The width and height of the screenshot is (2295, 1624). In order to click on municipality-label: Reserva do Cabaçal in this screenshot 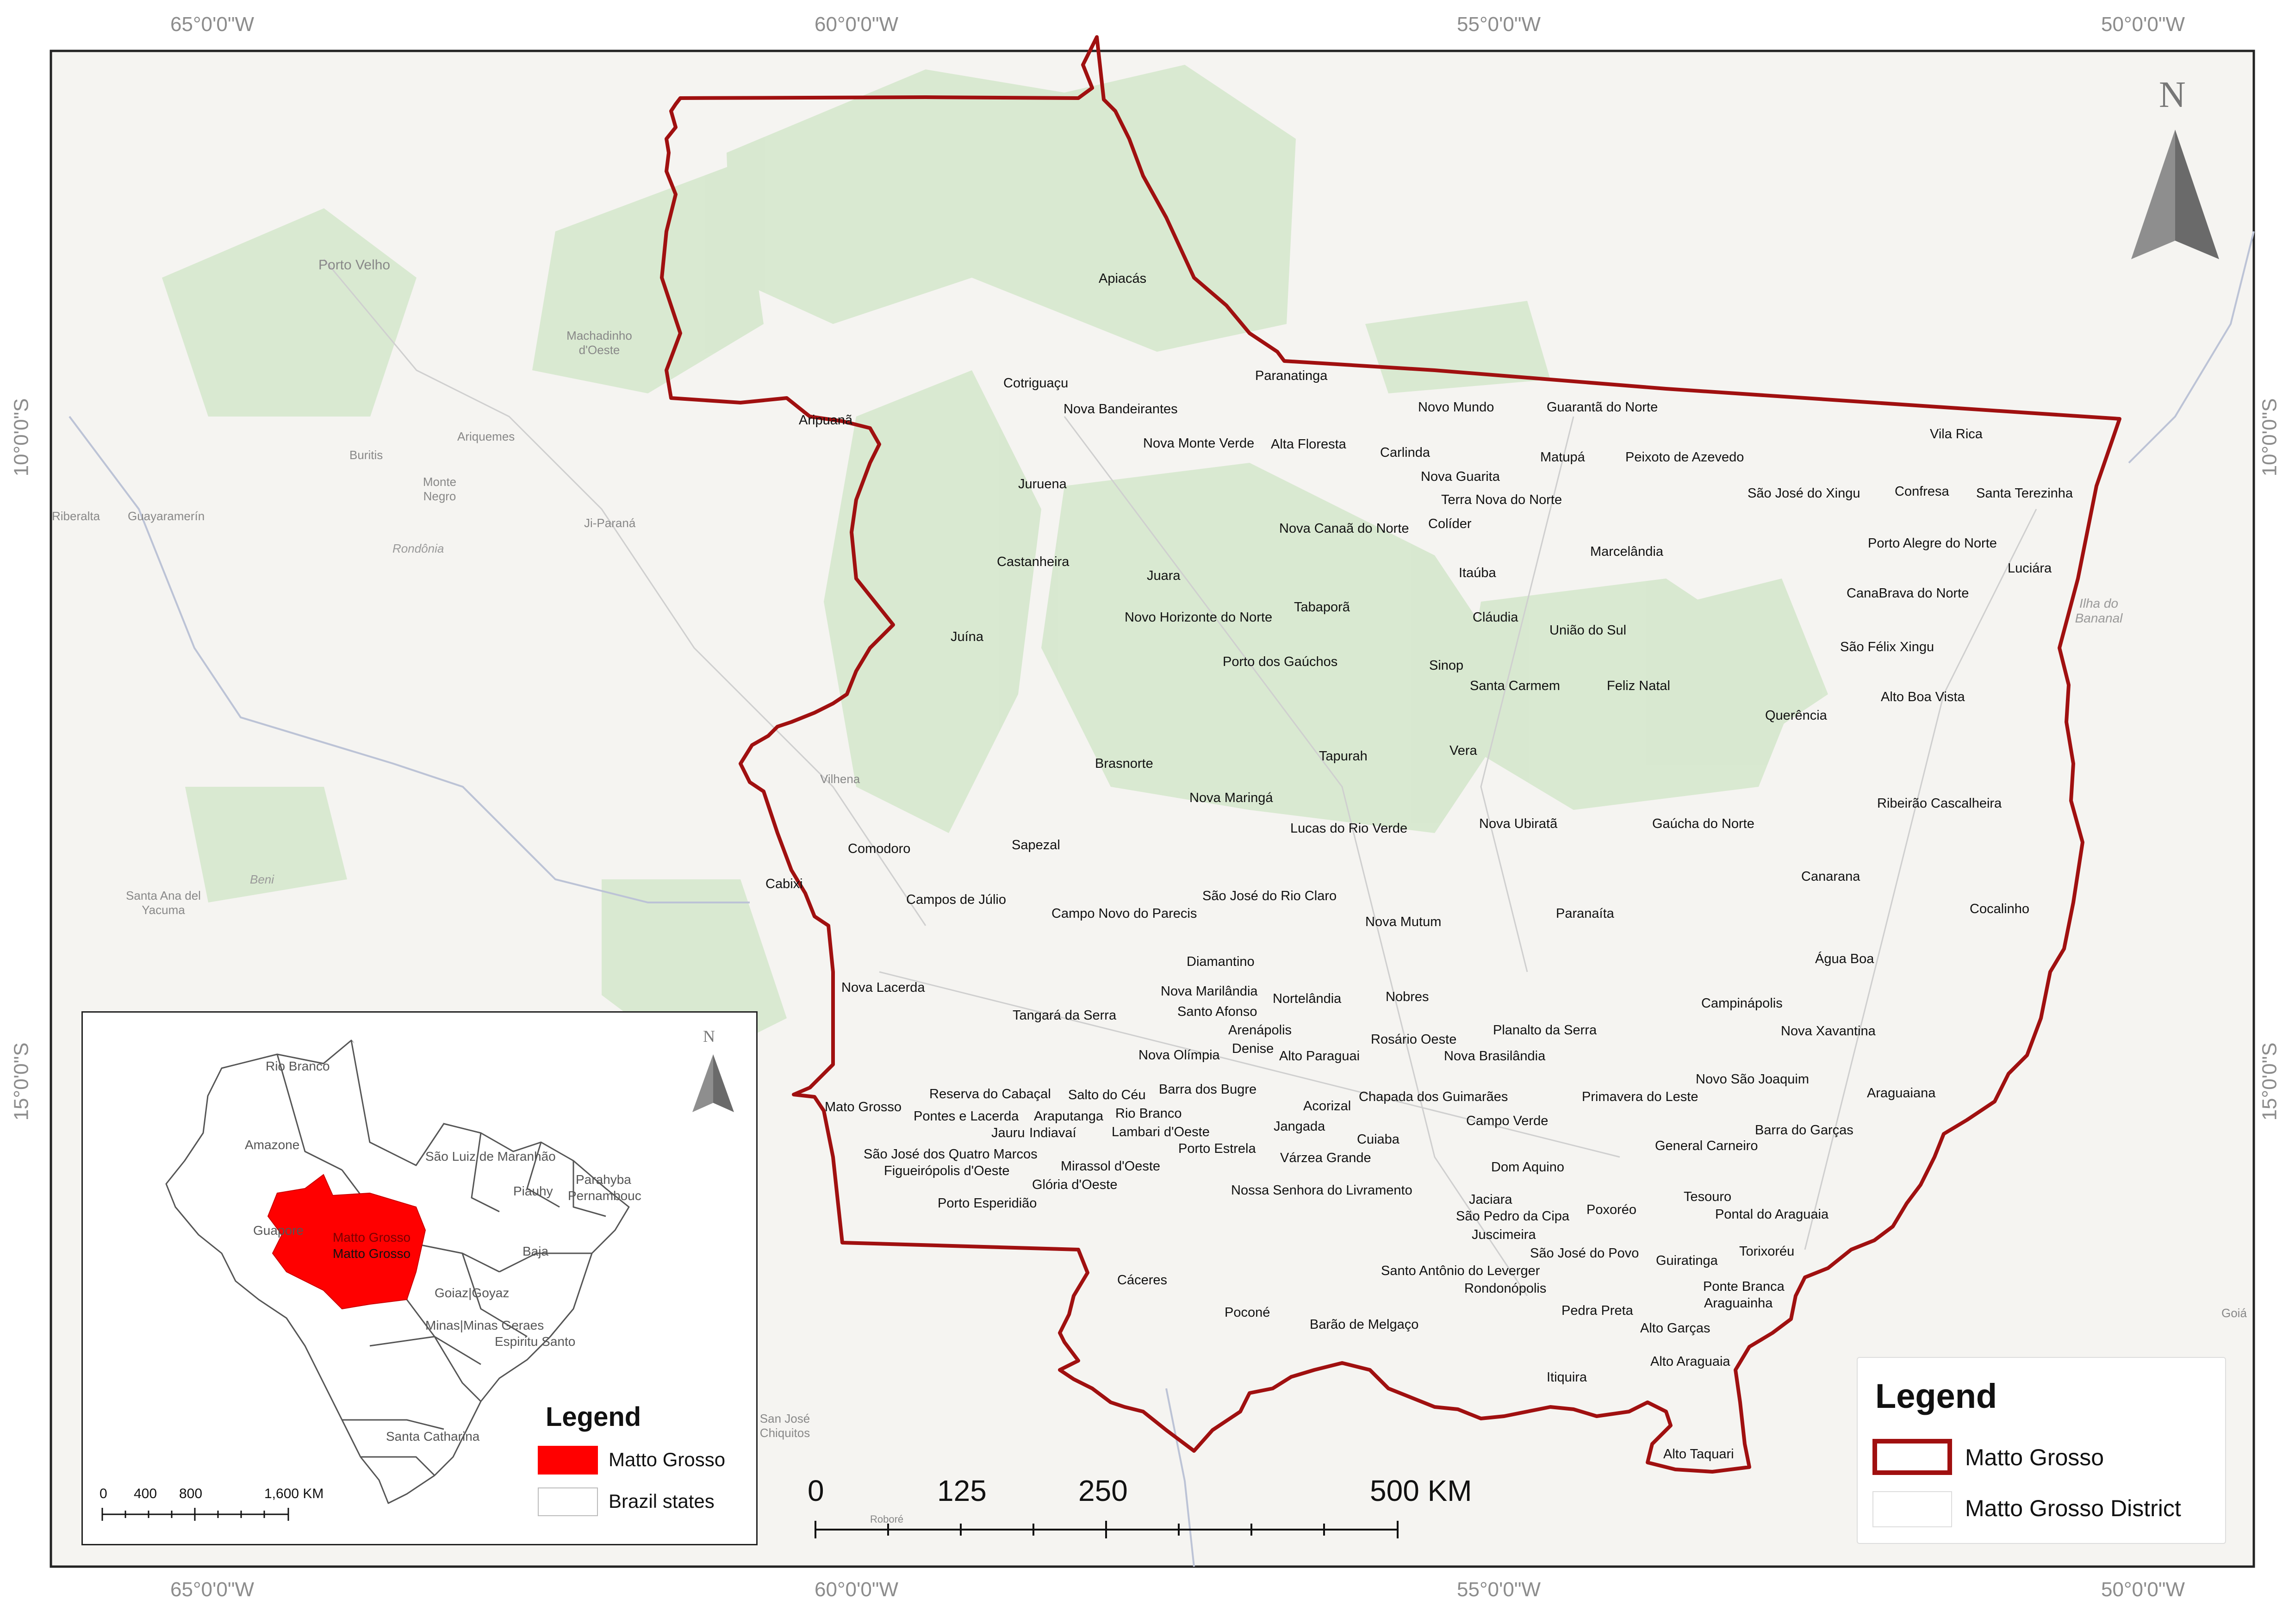, I will do `click(990, 1094)`.